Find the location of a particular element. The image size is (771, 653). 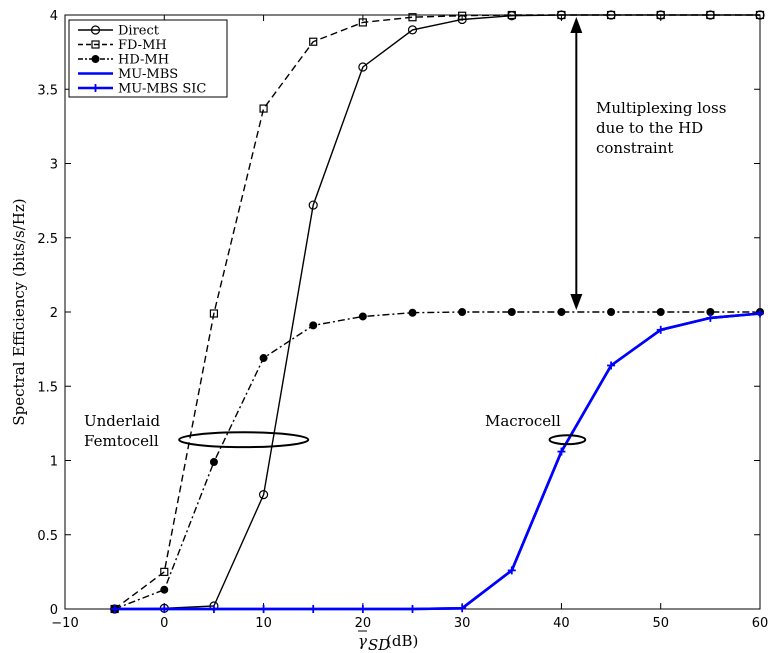

macrocell-label: Macrocell is located at coordinates (523, 421).